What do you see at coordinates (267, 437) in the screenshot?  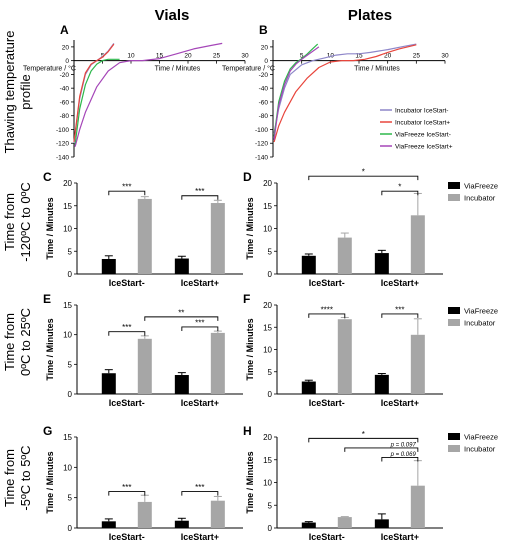 I see `y-tick-label-H-4: 20` at bounding box center [267, 437].